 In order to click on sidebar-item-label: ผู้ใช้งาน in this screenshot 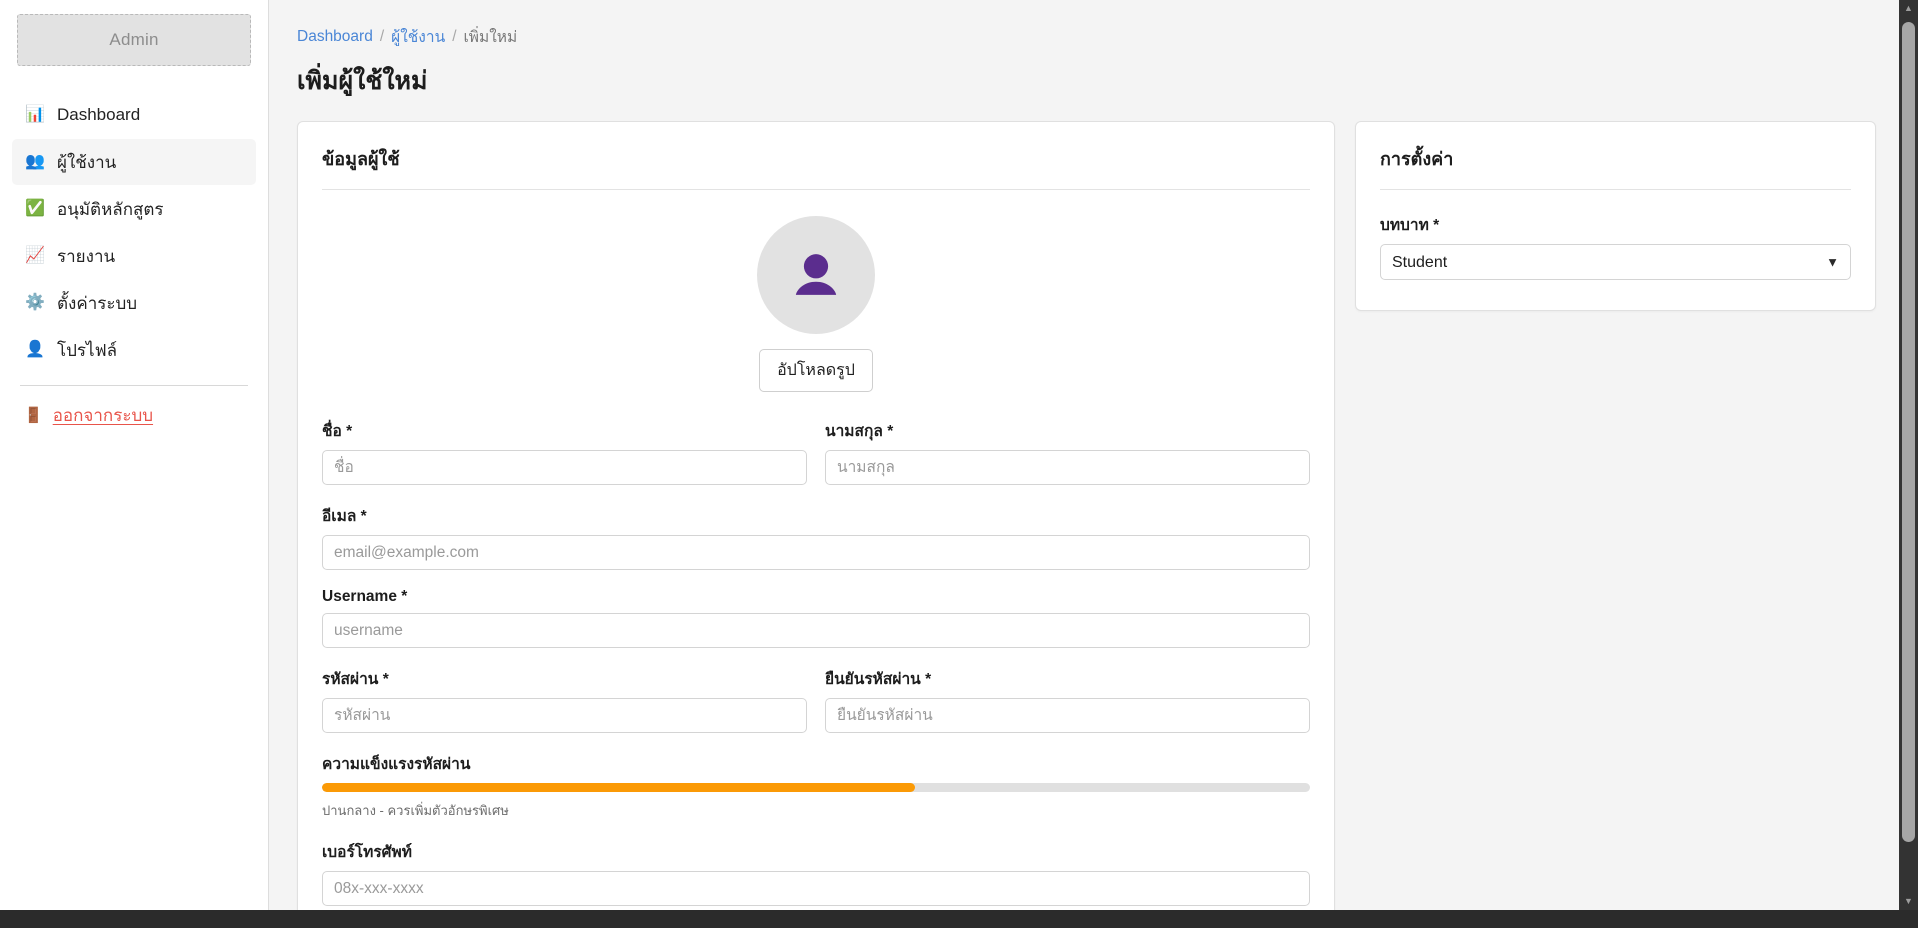, I will do `click(87, 162)`.